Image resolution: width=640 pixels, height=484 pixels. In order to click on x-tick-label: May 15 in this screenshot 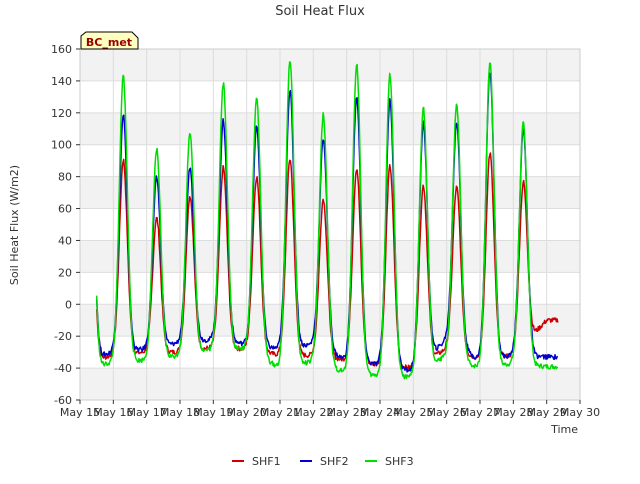, I will do `click(80, 412)`.